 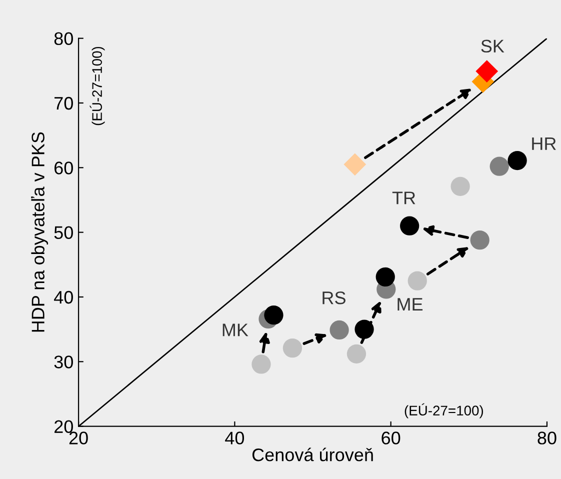 I want to click on y-axis-title: HDP na obyvateľa v PKS, so click(x=39, y=232).